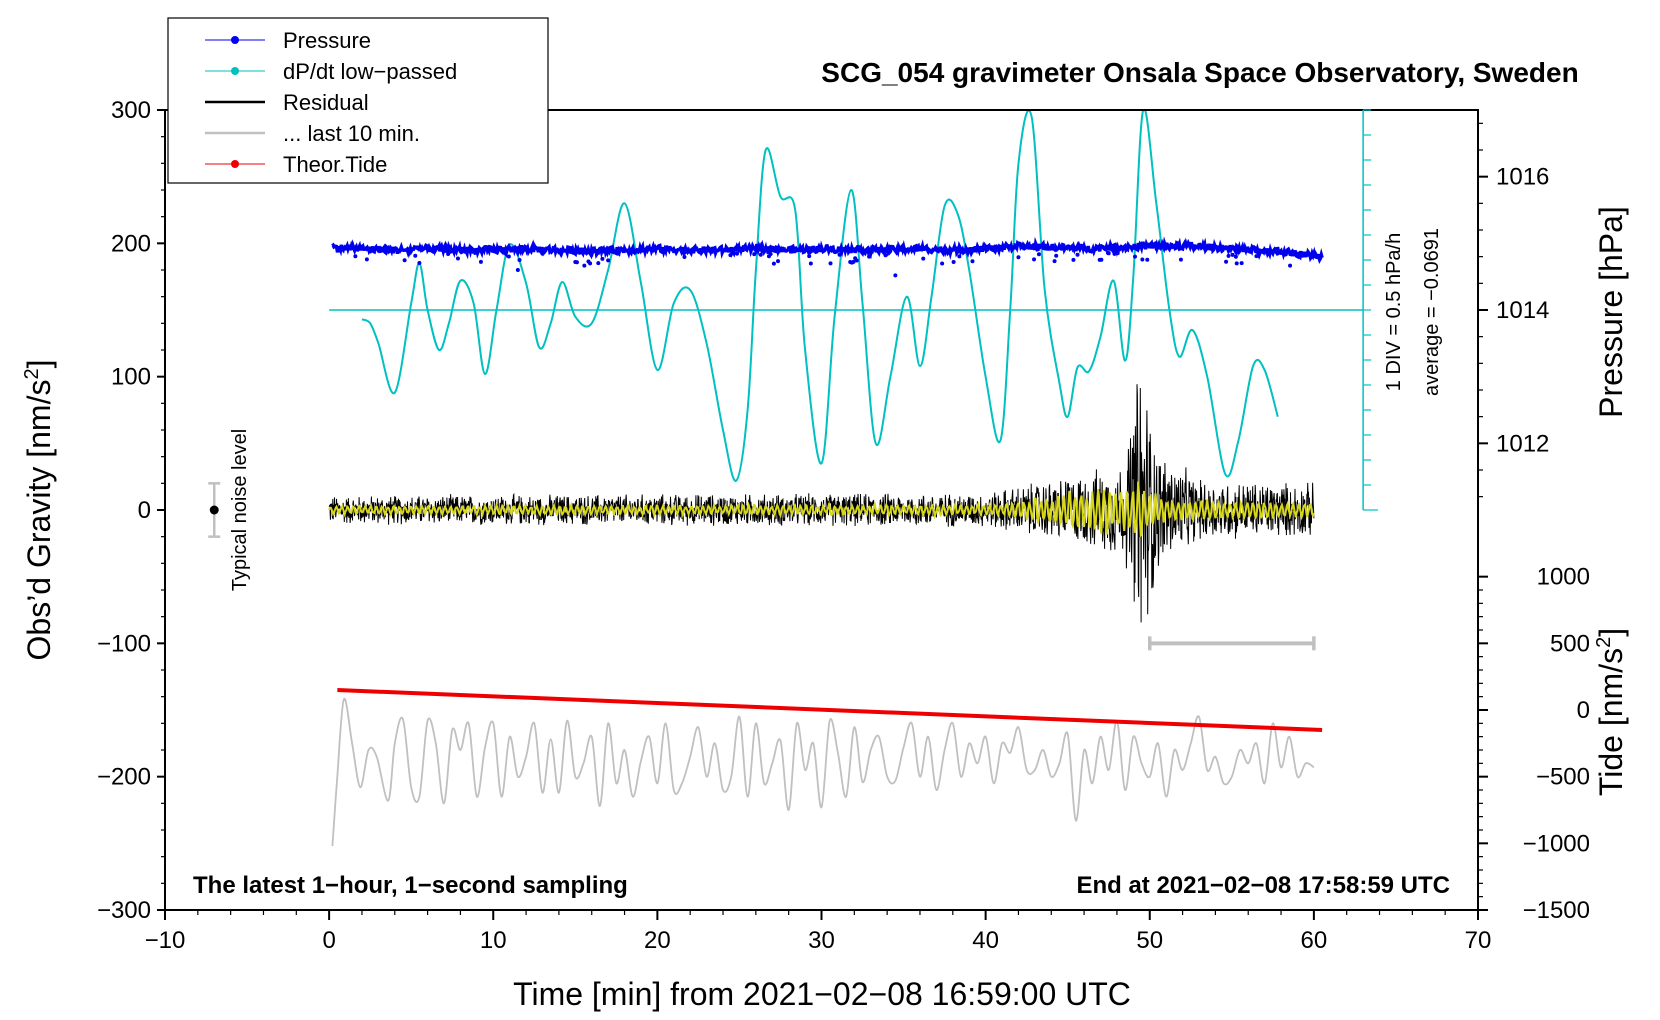  I want to click on pressure-tick-label: 1016, so click(1522, 177).